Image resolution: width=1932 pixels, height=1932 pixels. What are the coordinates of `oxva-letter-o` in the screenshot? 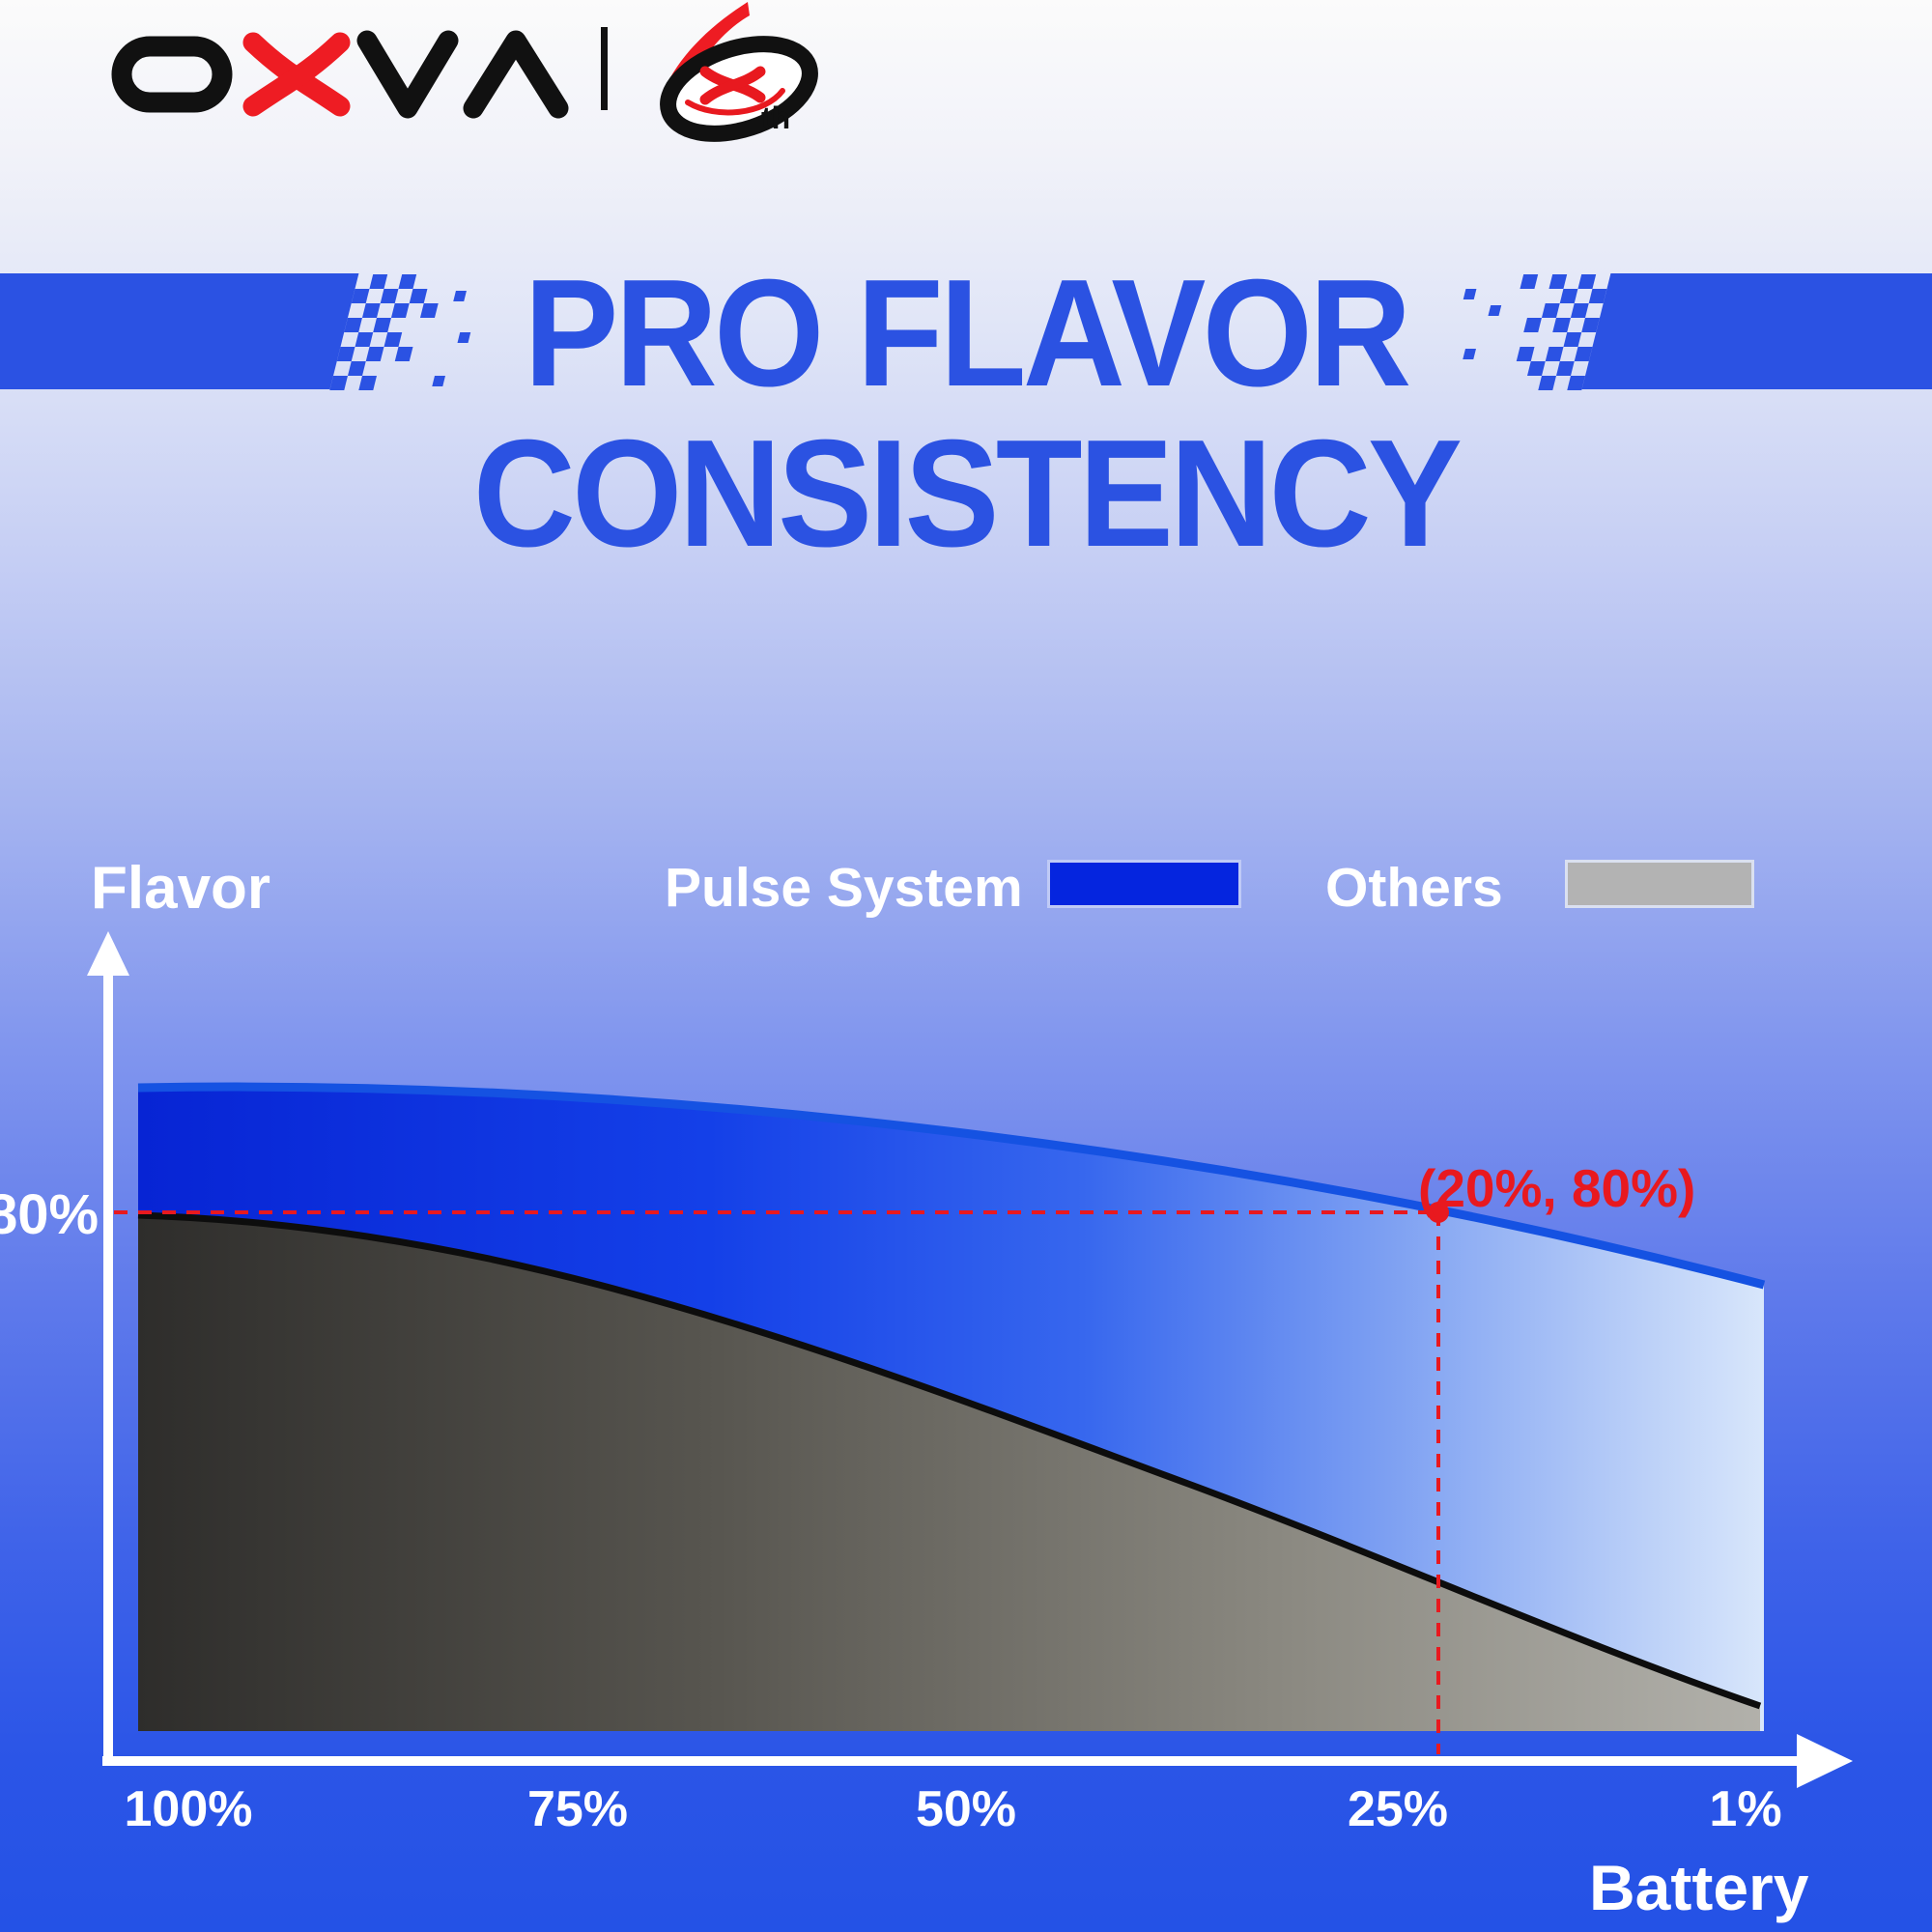 It's located at (172, 74).